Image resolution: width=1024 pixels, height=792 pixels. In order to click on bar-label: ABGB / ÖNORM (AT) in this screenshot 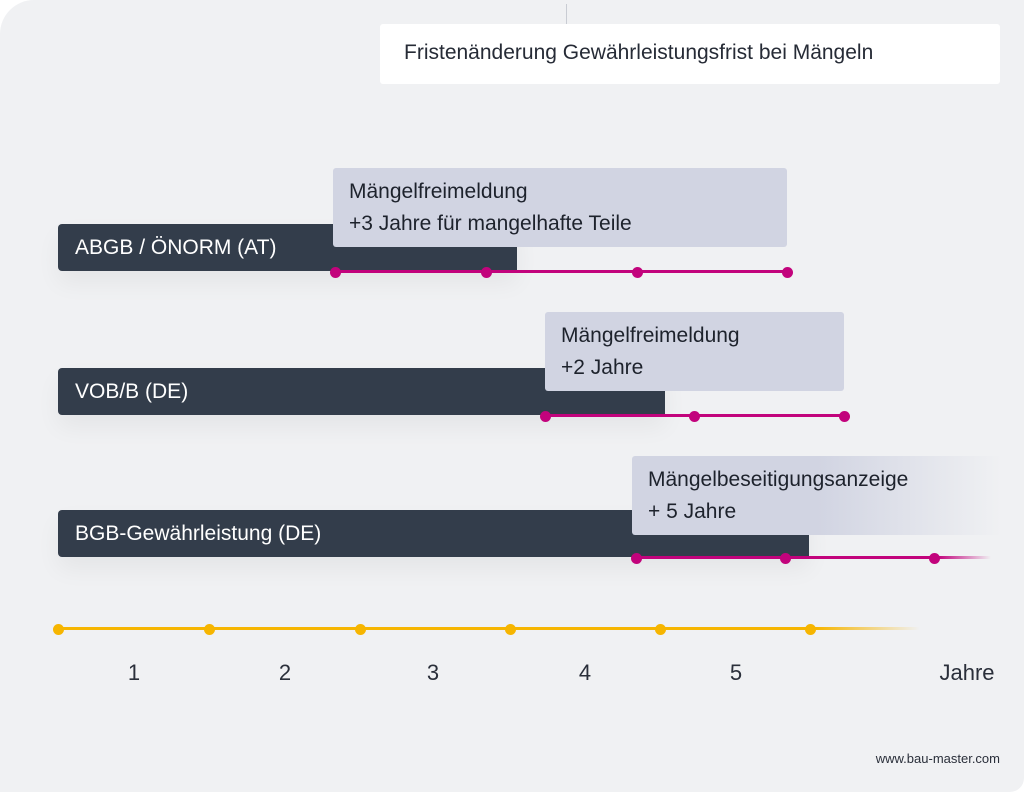, I will do `click(176, 247)`.